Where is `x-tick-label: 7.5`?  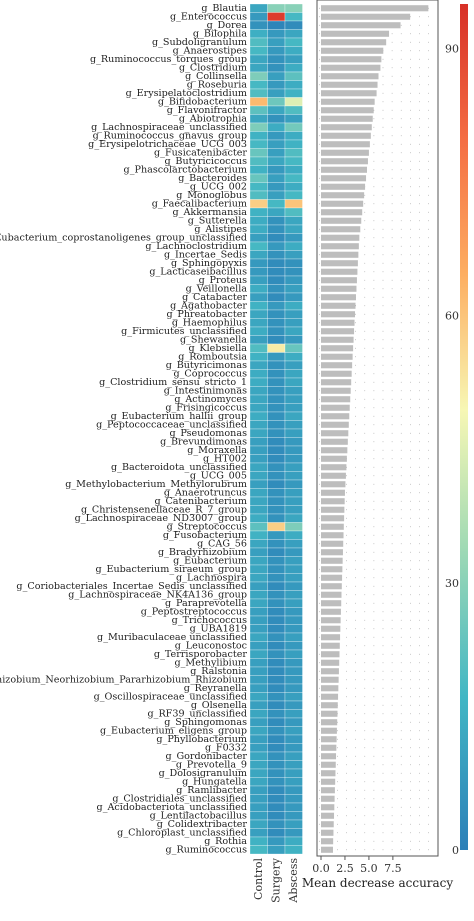
x-tick-label: 7.5 is located at coordinates (393, 868).